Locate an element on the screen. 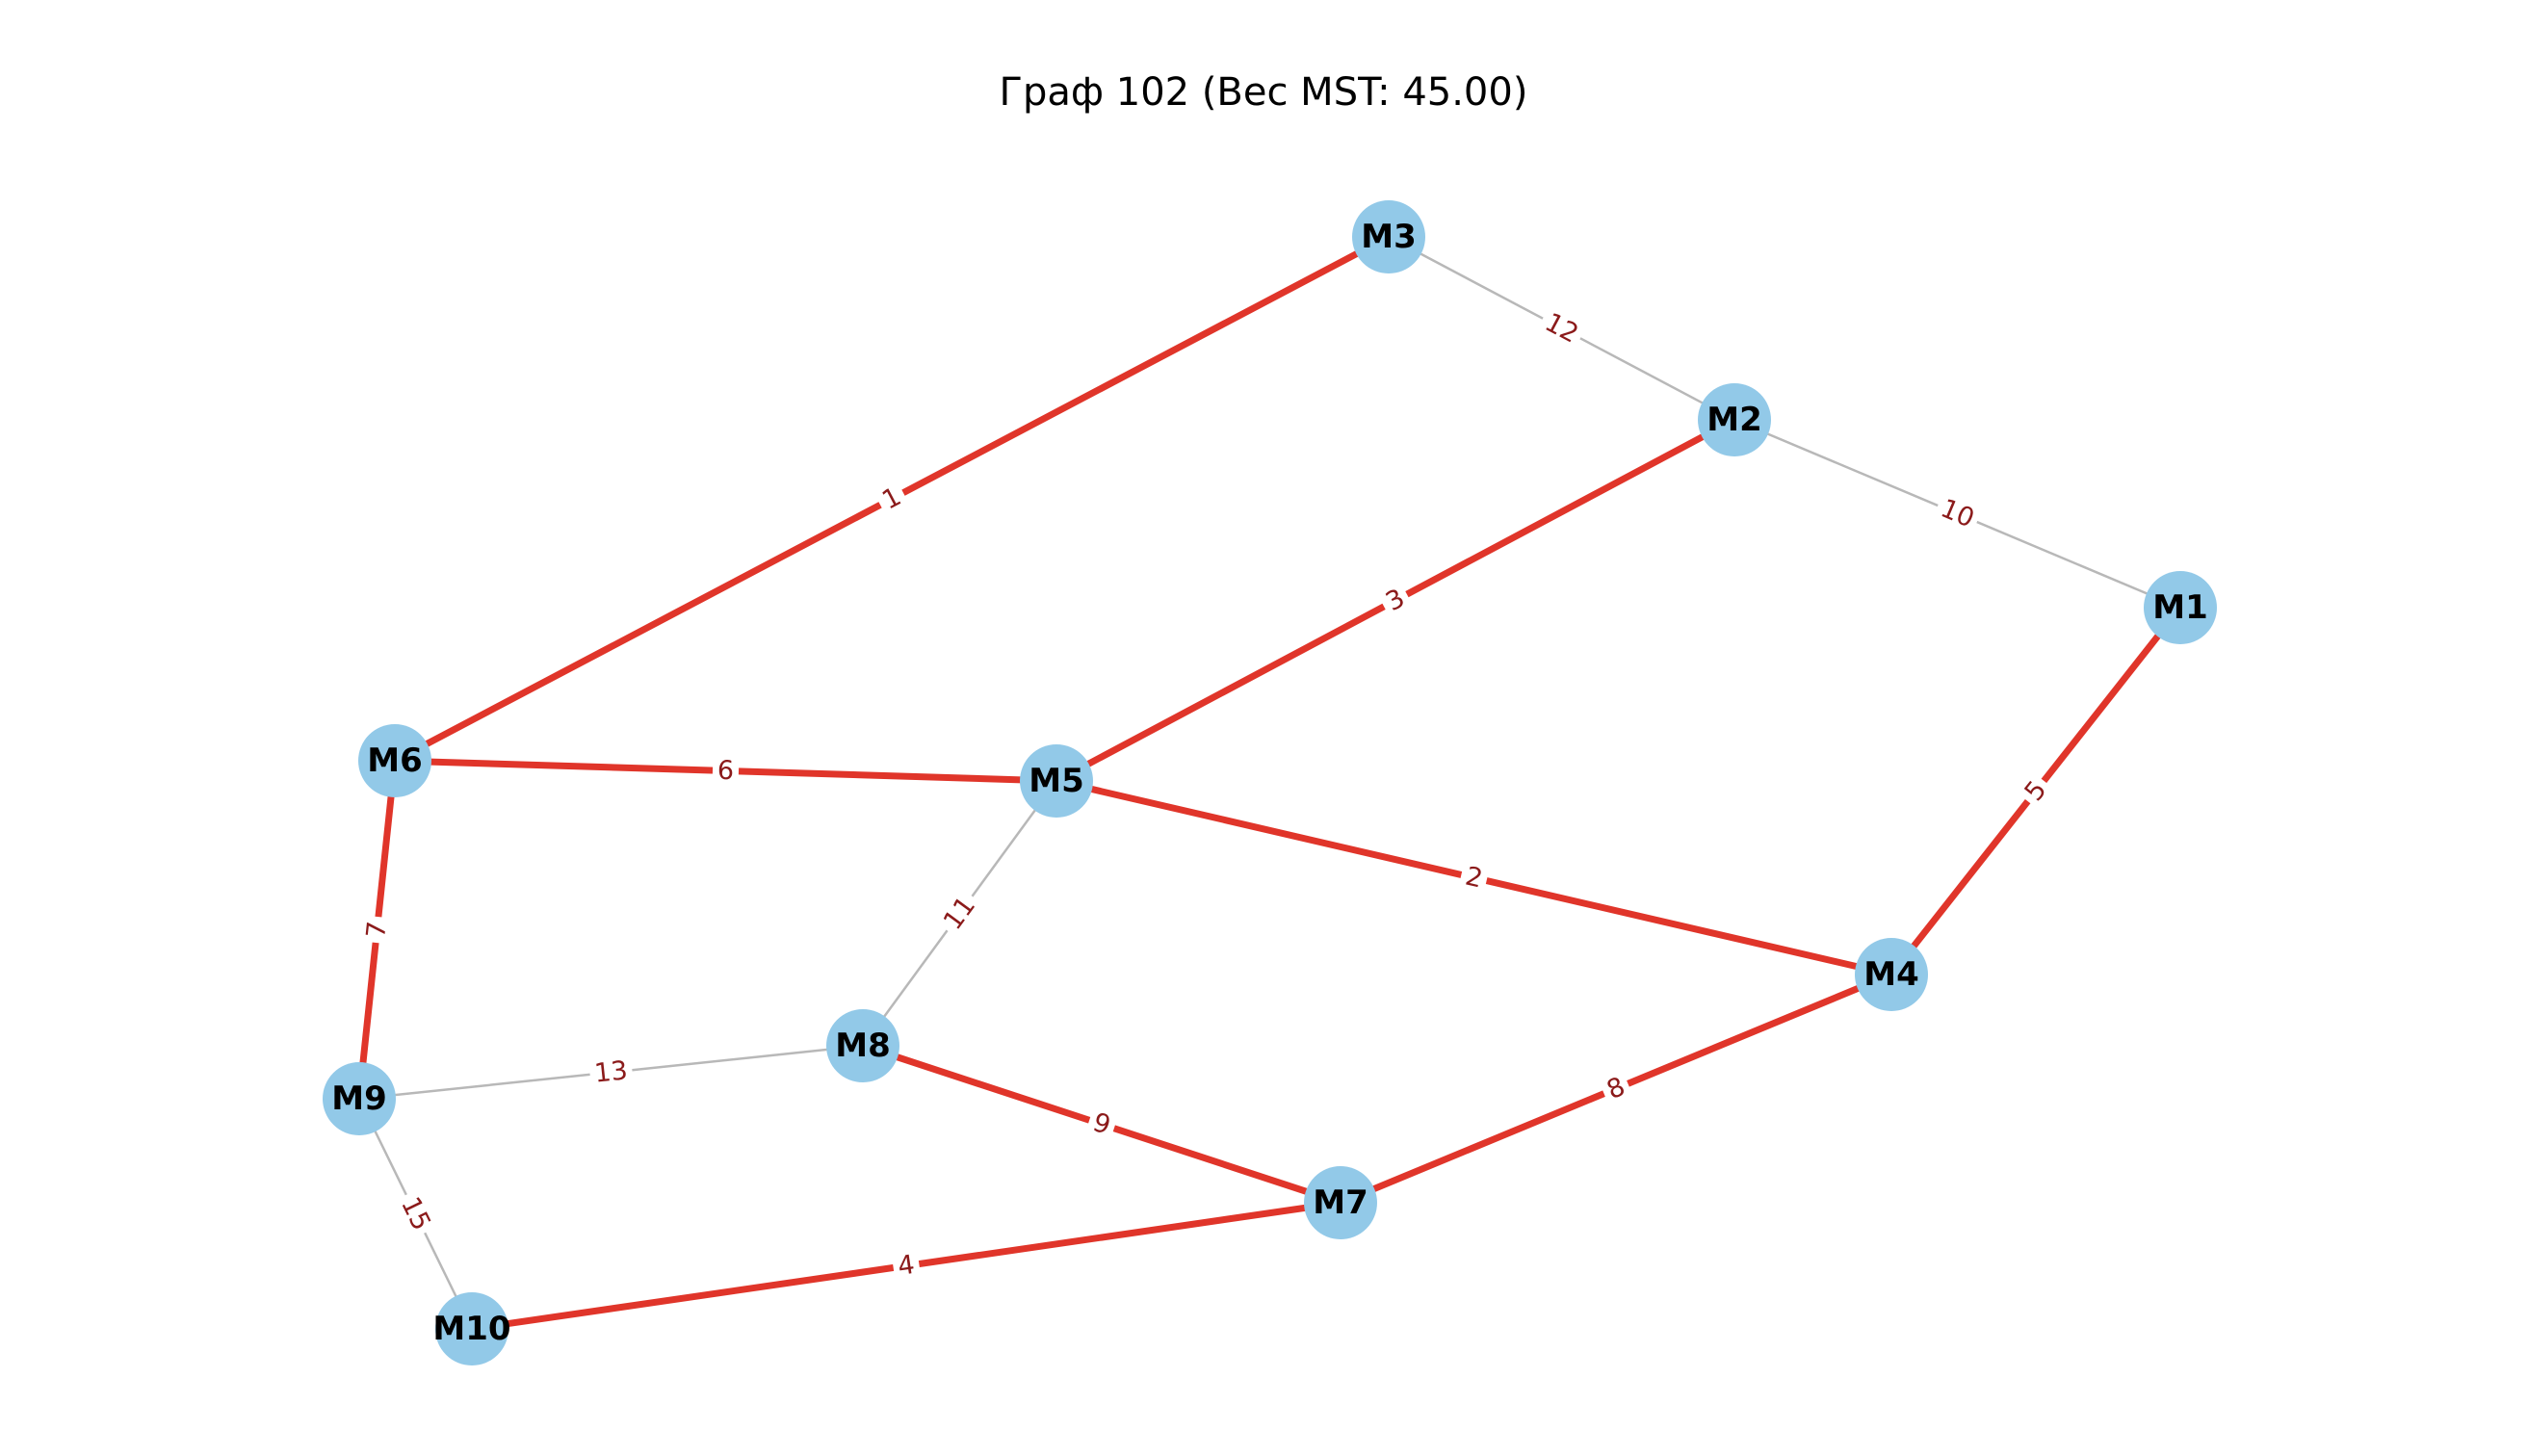 The width and height of the screenshot is (2527, 1456). edge-weight-label: 10 is located at coordinates (1957, 513).